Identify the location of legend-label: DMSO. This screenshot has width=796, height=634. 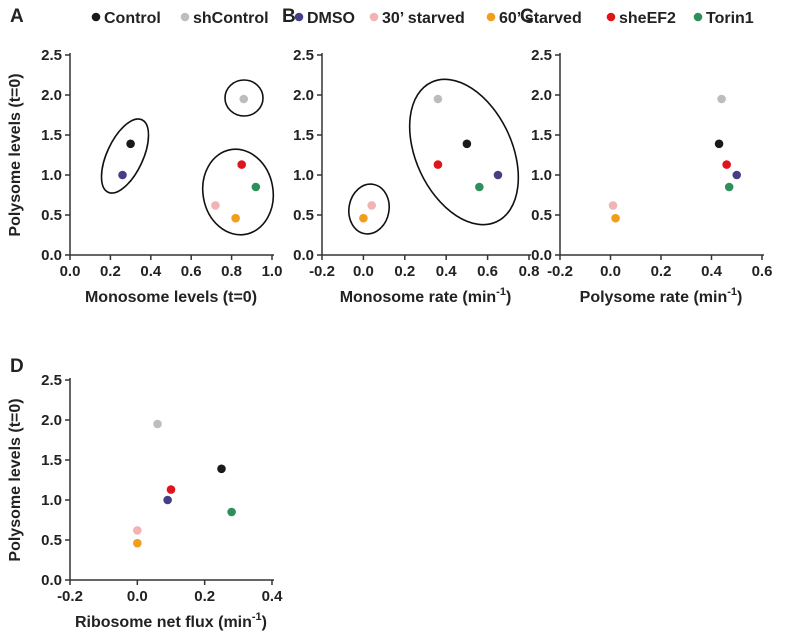
(331, 18).